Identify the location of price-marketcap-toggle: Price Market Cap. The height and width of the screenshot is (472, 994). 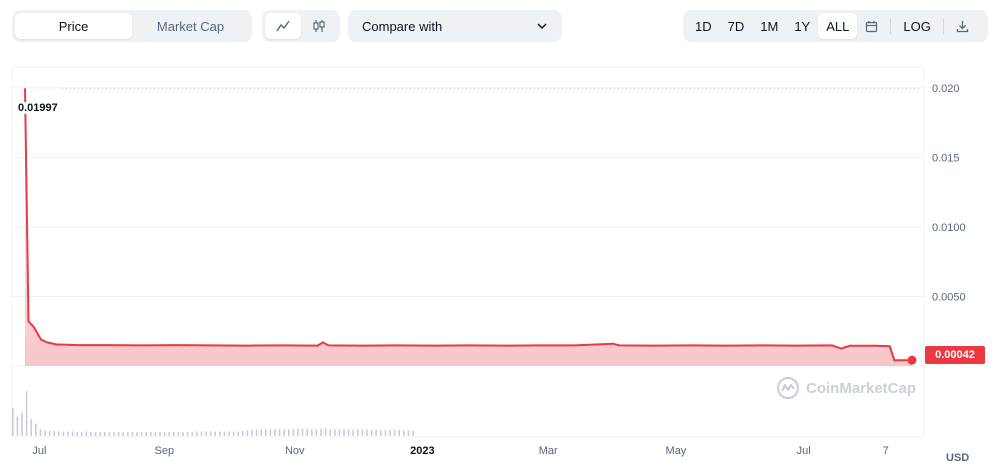
(132, 26).